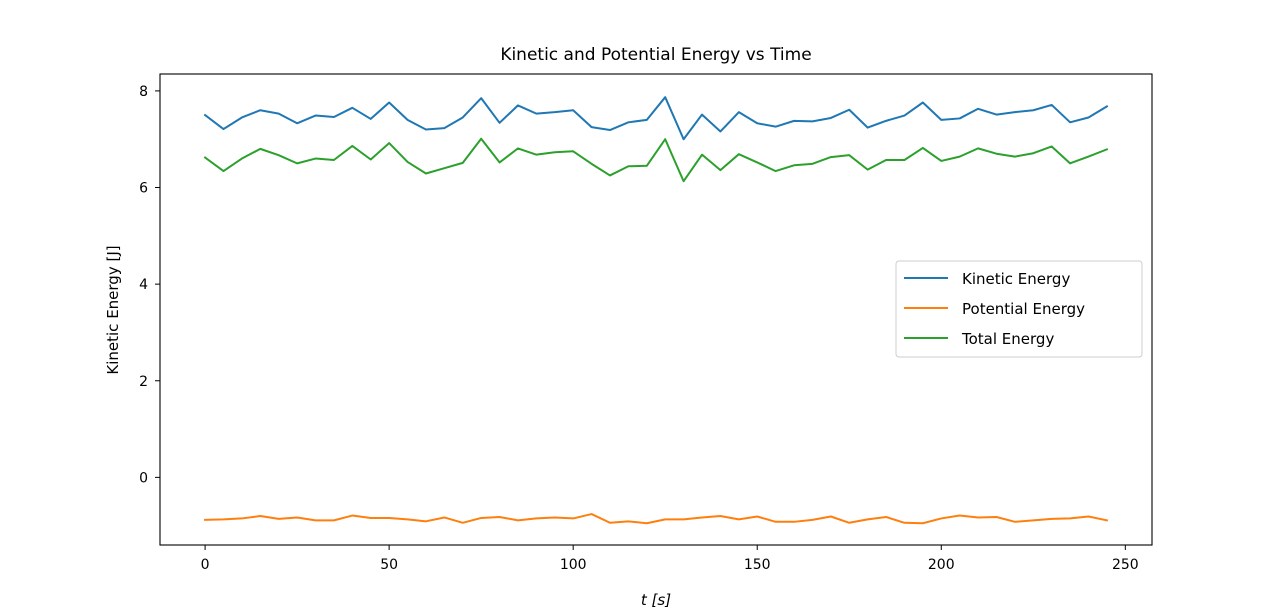 The image size is (1280, 612). What do you see at coordinates (1016, 279) in the screenshot?
I see `legend-label-1: Kinetic Energy` at bounding box center [1016, 279].